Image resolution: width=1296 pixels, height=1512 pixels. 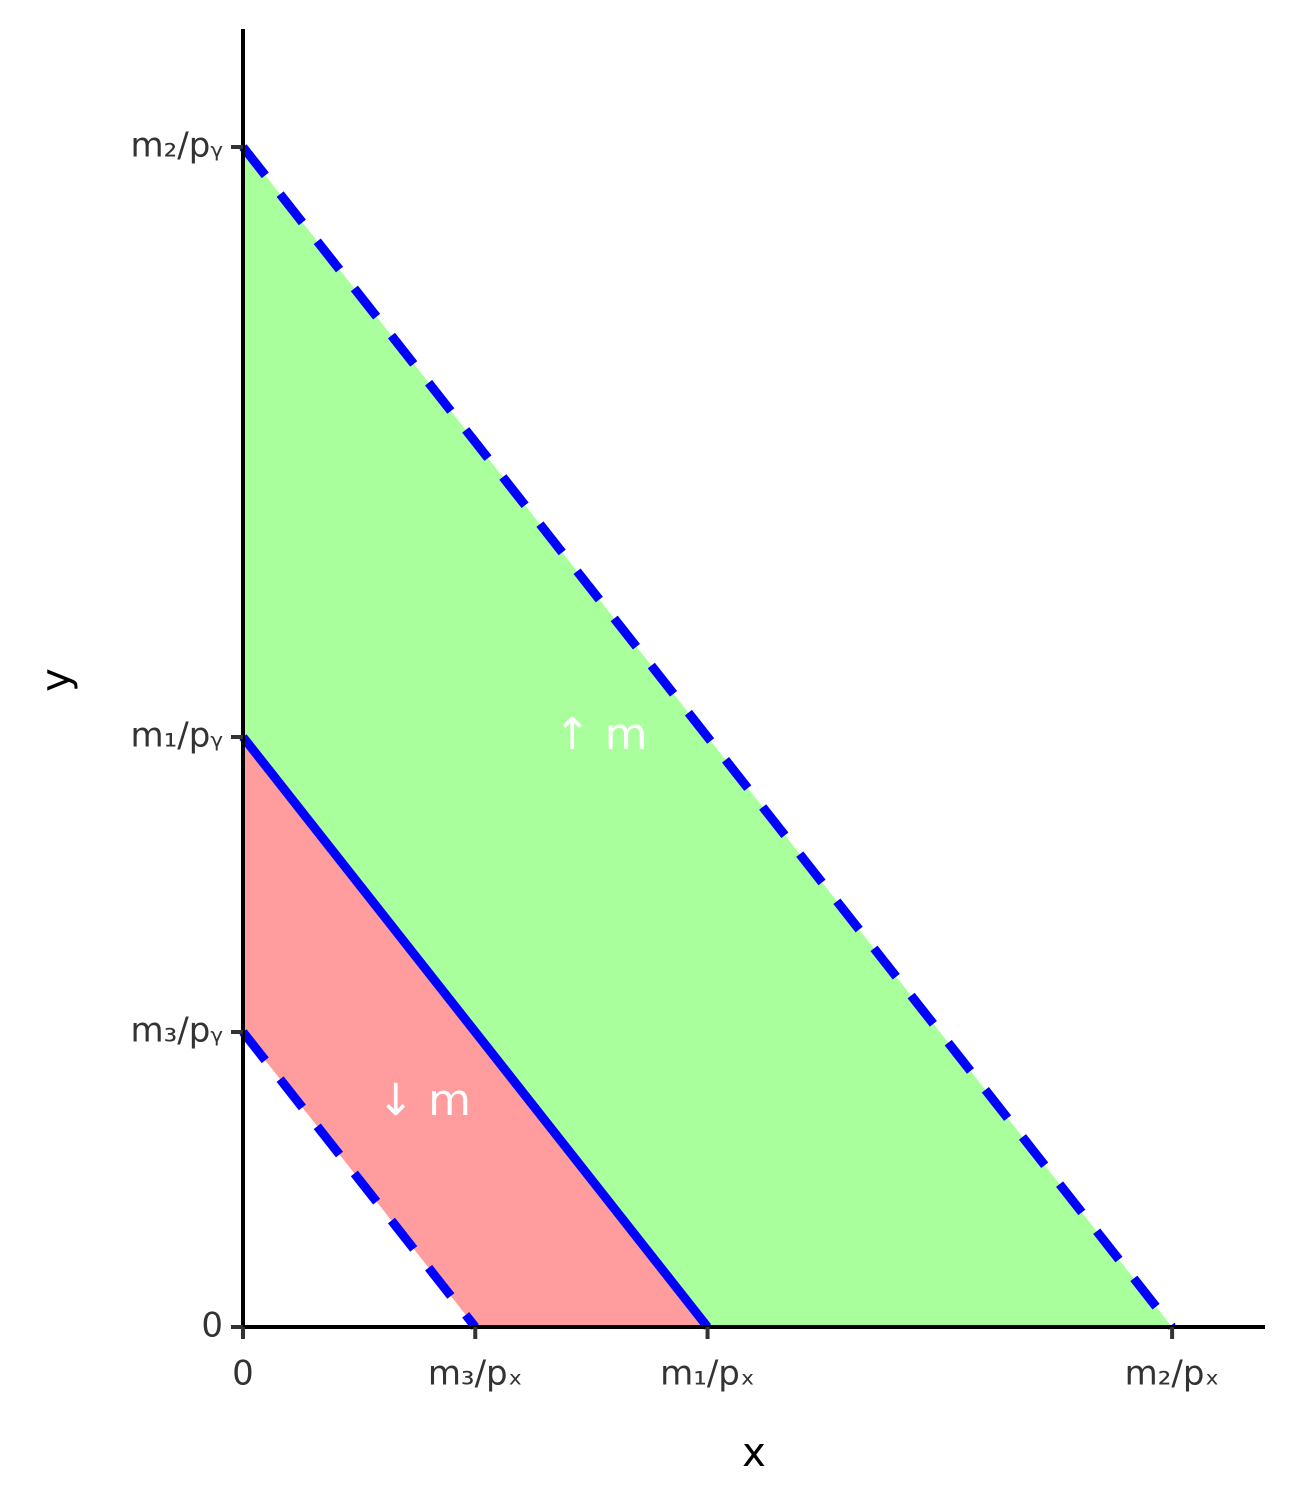 What do you see at coordinates (177, 146) in the screenshot?
I see `y-tick-label: m₂/pᵧ` at bounding box center [177, 146].